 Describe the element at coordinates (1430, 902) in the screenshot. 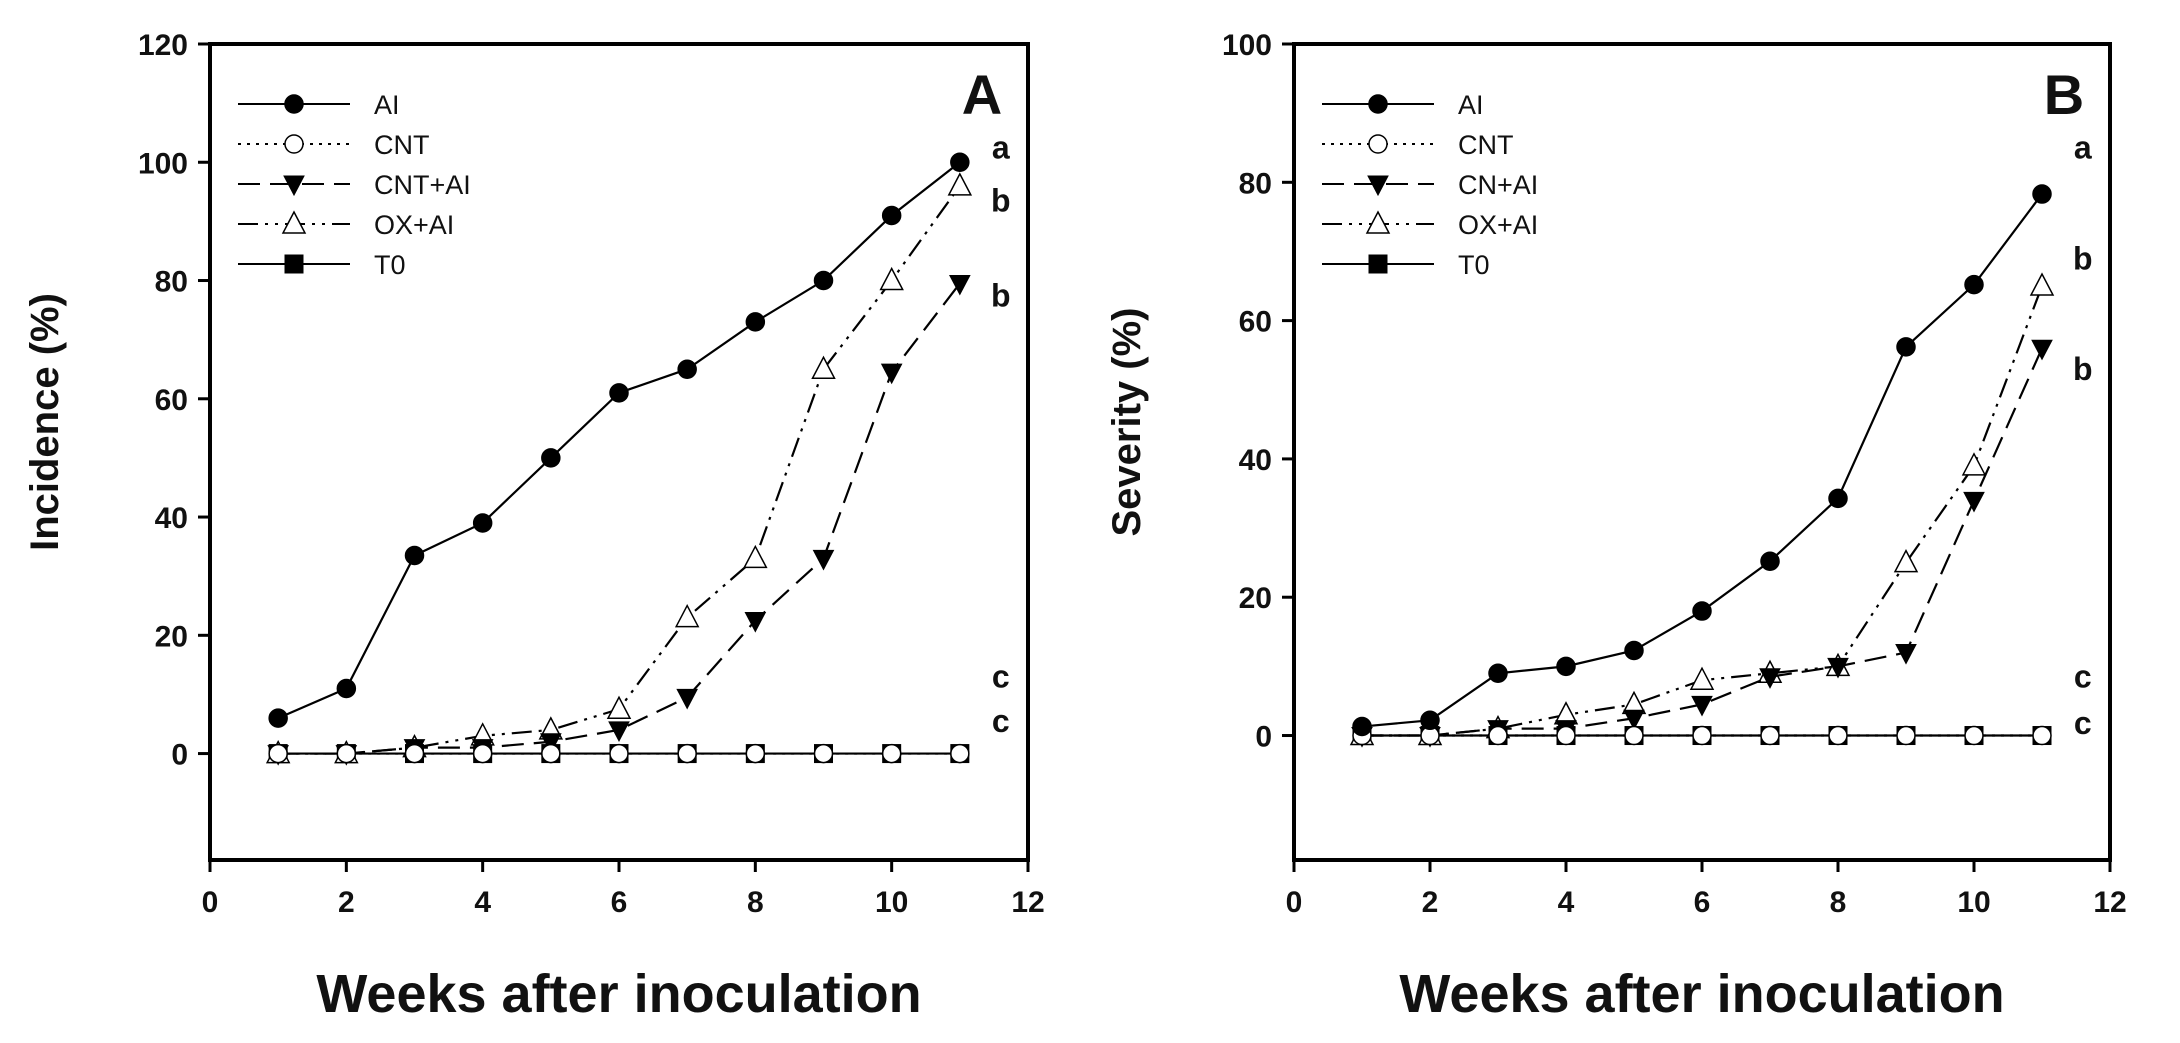

I see `x-tick-label: 2` at that location.